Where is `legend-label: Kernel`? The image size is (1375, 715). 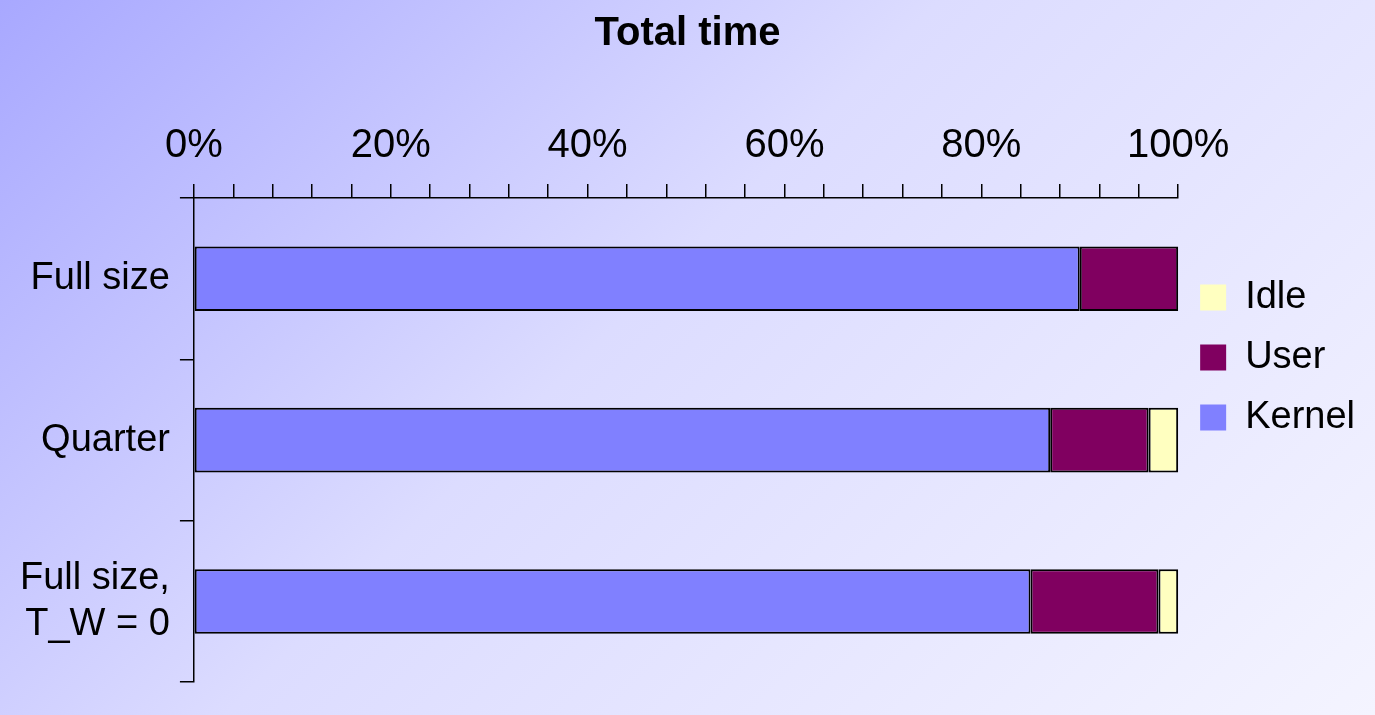
legend-label: Kernel is located at coordinates (1300, 414).